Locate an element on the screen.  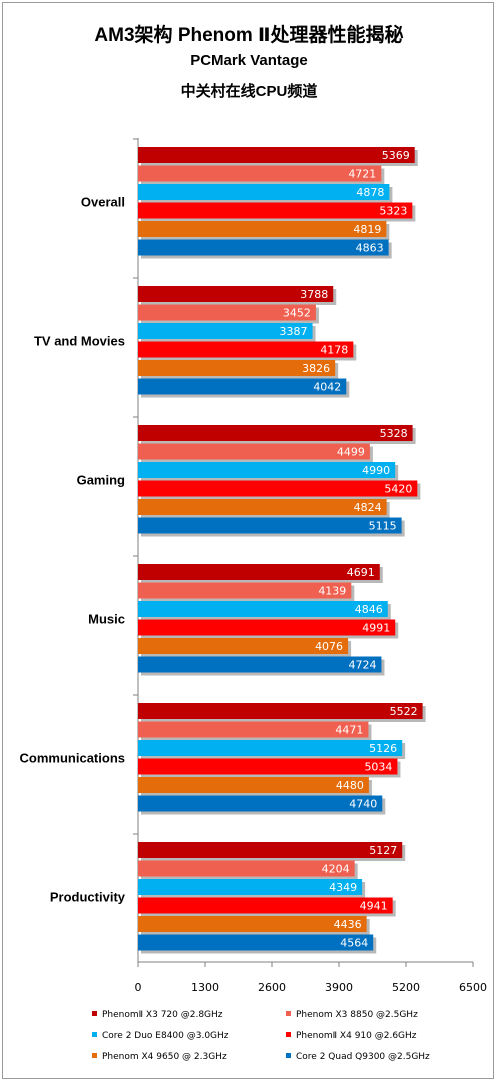
legend-item: Core 2 Duo E8400 @3.0GHz is located at coordinates (160, 1036).